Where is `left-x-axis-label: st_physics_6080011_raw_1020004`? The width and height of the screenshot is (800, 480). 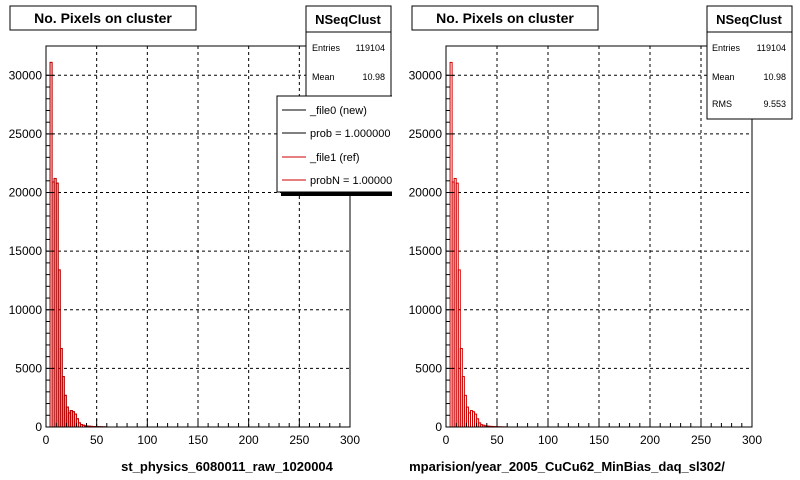
left-x-axis-label: st_physics_6080011_raw_1020004 is located at coordinates (227, 466).